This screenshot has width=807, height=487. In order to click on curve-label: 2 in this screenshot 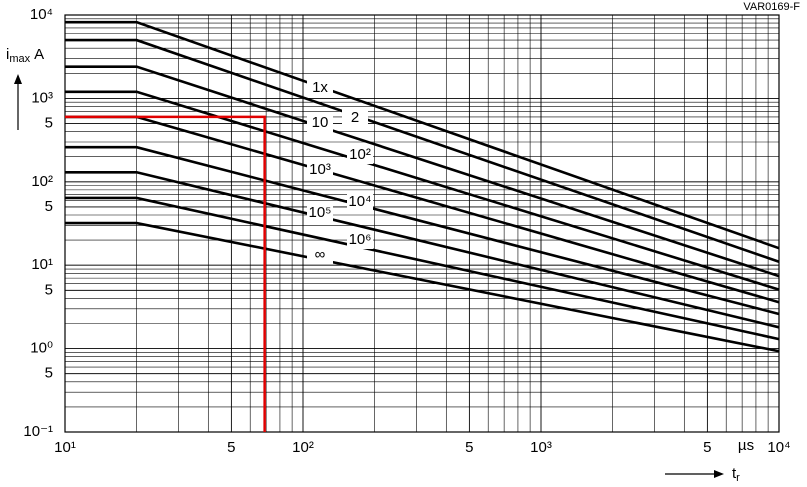, I will do `click(355, 117)`.